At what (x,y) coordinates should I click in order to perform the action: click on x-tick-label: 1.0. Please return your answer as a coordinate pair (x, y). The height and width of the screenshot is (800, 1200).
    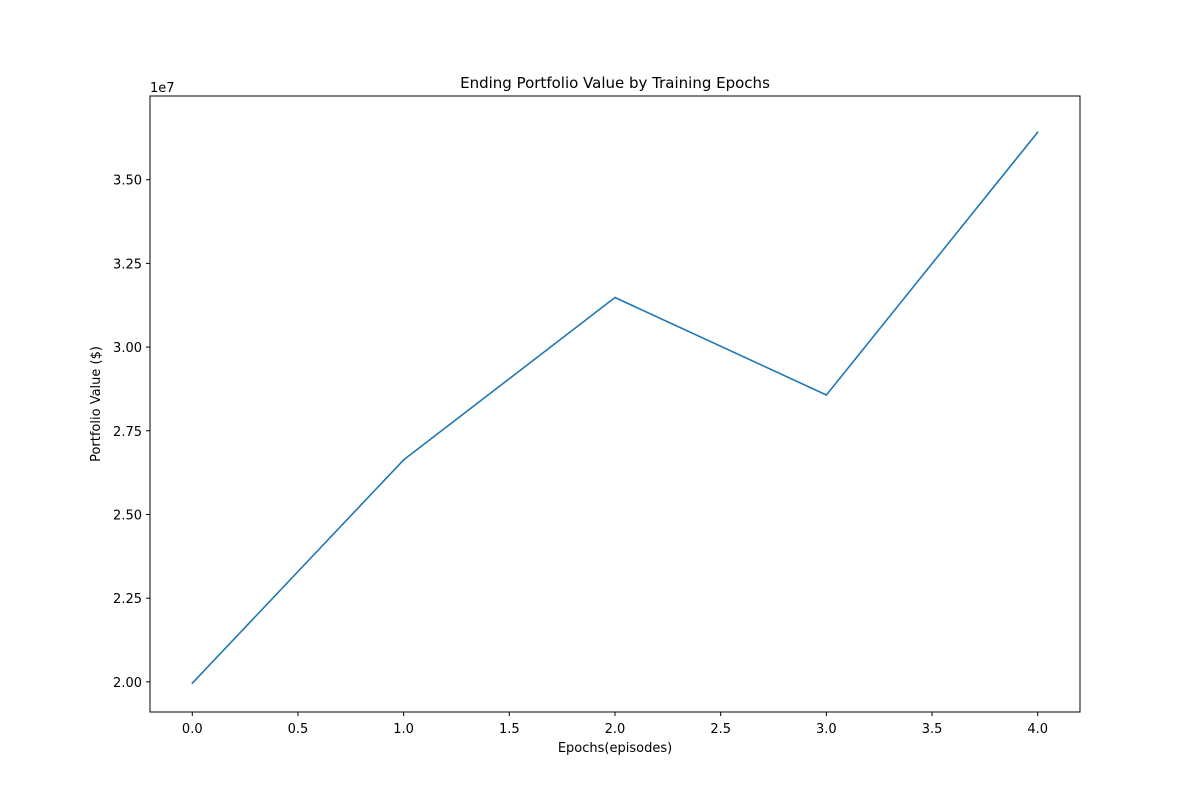
    Looking at the image, I should click on (403, 729).